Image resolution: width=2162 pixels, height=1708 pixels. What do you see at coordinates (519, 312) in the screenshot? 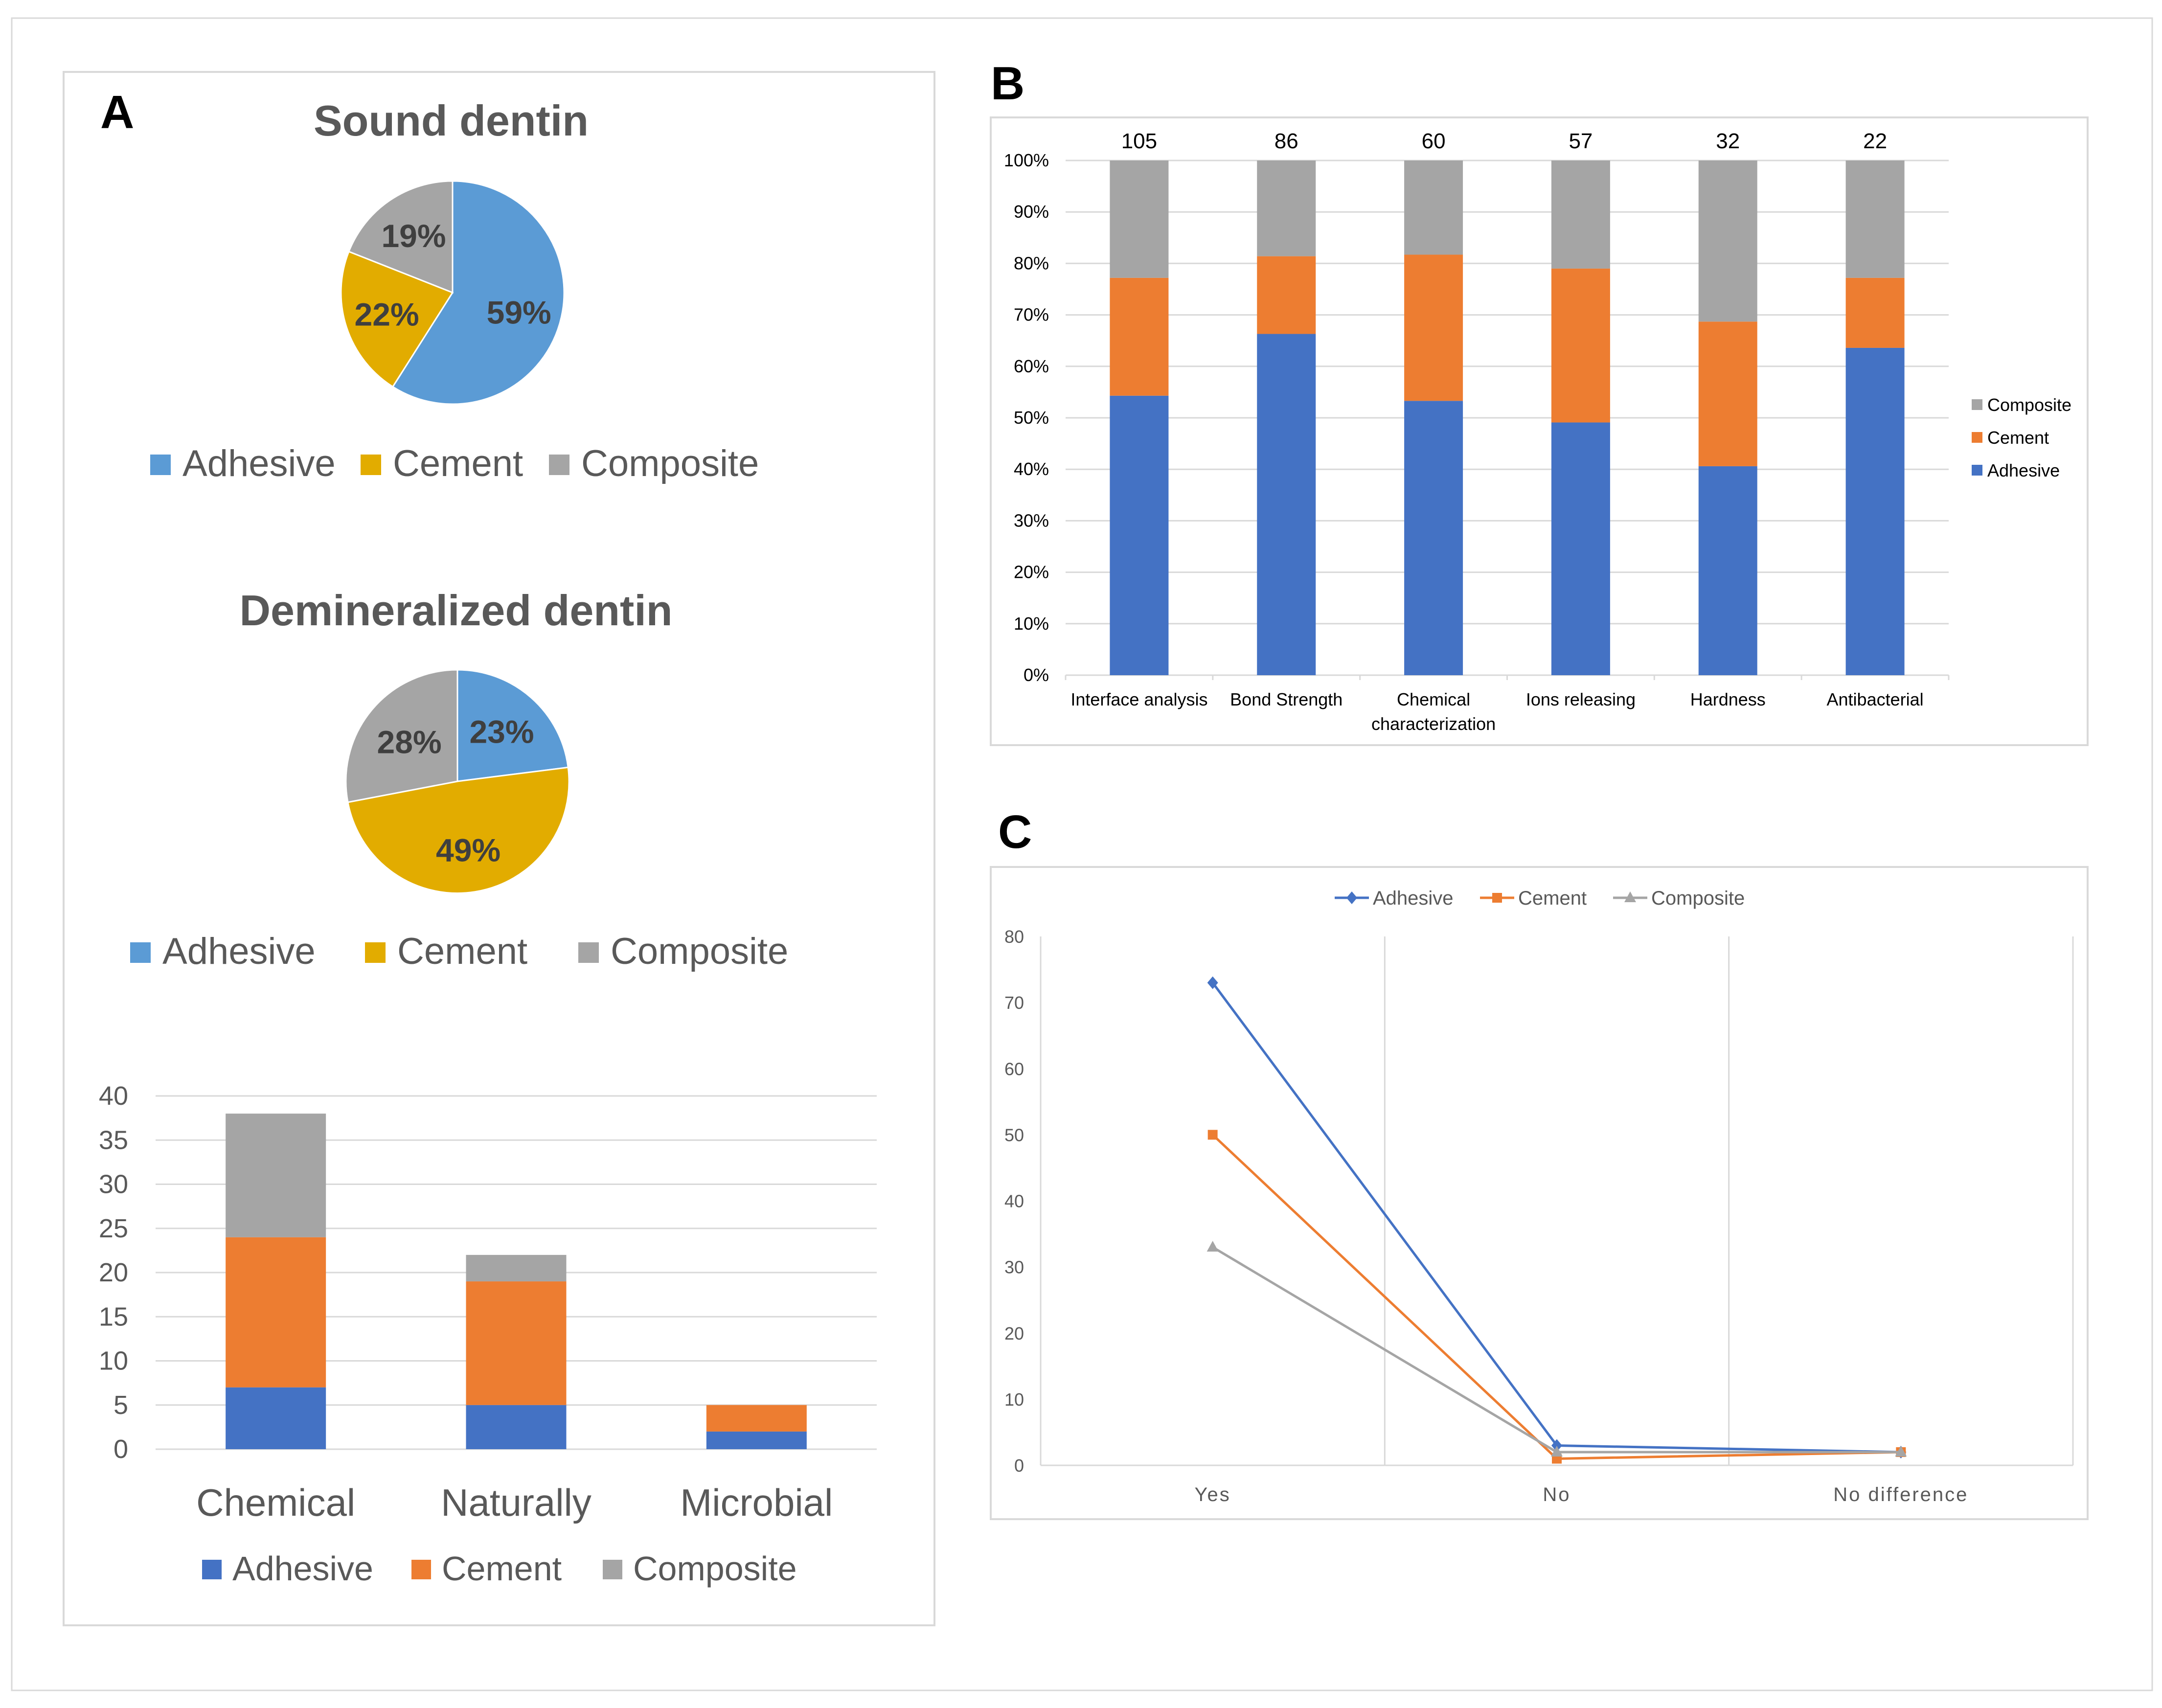
I see `pie-value-label-adhesive: 59%` at bounding box center [519, 312].